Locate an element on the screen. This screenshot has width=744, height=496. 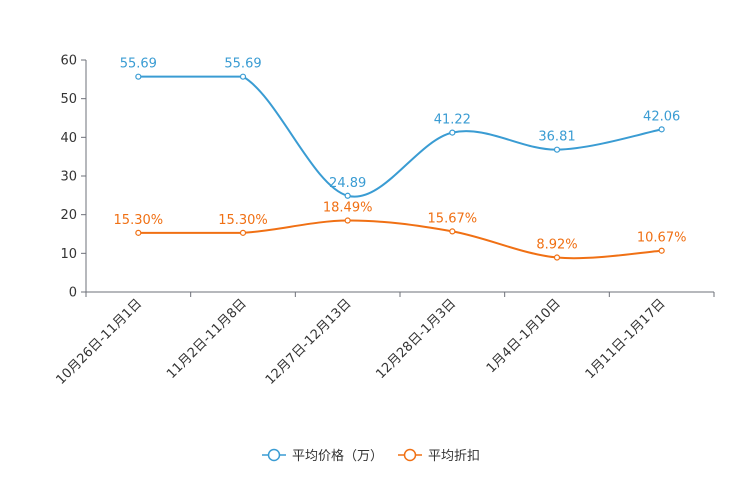
x-tick-label: 11月2日-11月8日 is located at coordinates (207, 339).